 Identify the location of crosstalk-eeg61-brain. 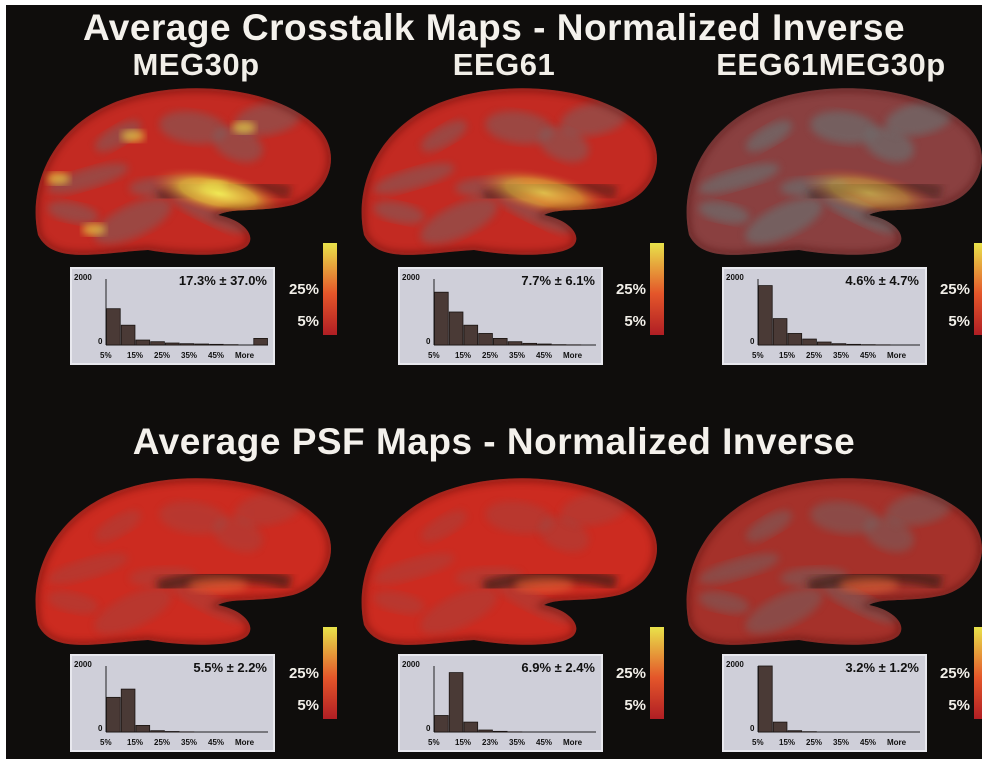
(509, 171).